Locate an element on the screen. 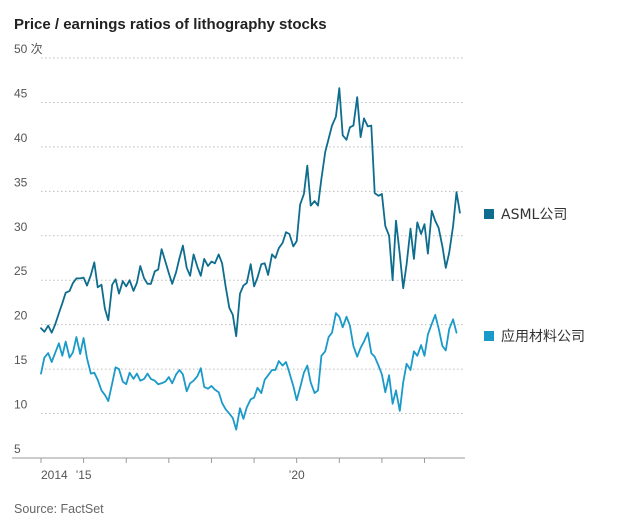  source-note: Source: FactSet is located at coordinates (59, 509).